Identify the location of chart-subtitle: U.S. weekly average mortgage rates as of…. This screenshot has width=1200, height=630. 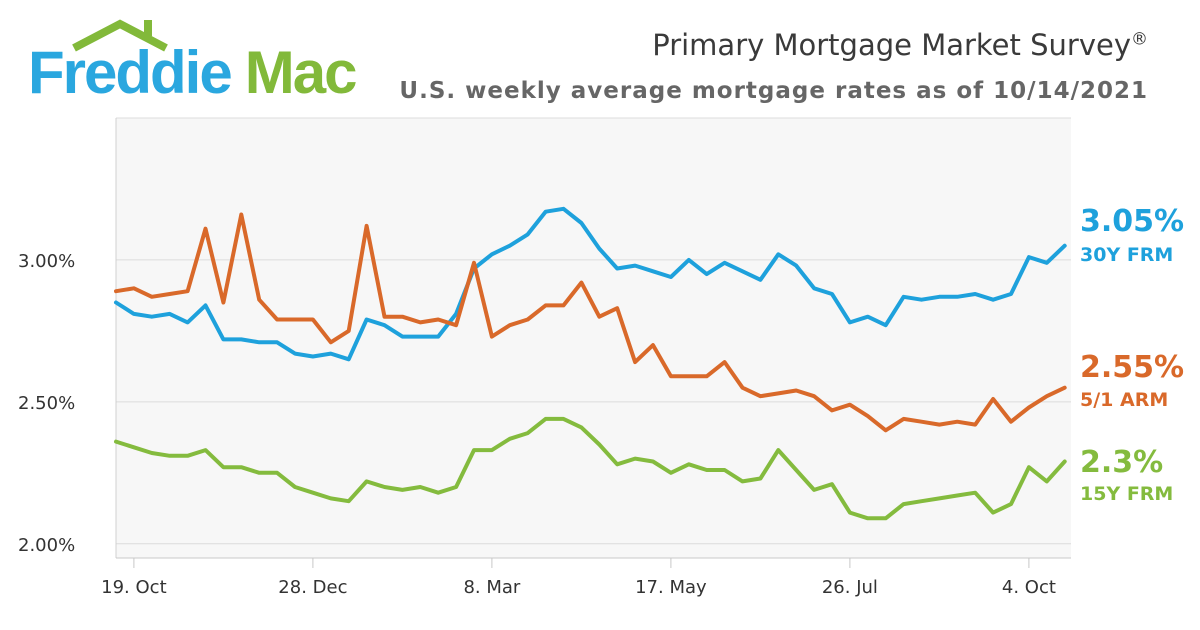
(773, 91).